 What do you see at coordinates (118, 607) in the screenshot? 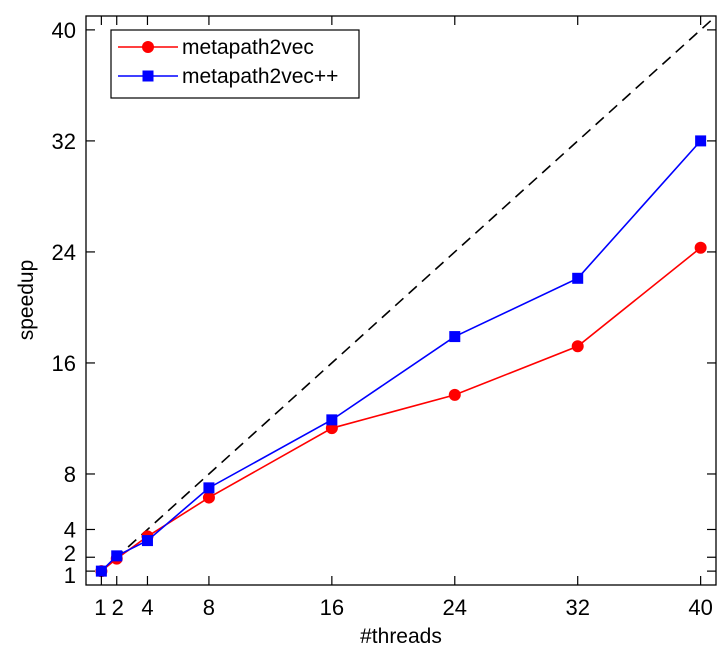
I see `x-tick-label-2: 2` at bounding box center [118, 607].